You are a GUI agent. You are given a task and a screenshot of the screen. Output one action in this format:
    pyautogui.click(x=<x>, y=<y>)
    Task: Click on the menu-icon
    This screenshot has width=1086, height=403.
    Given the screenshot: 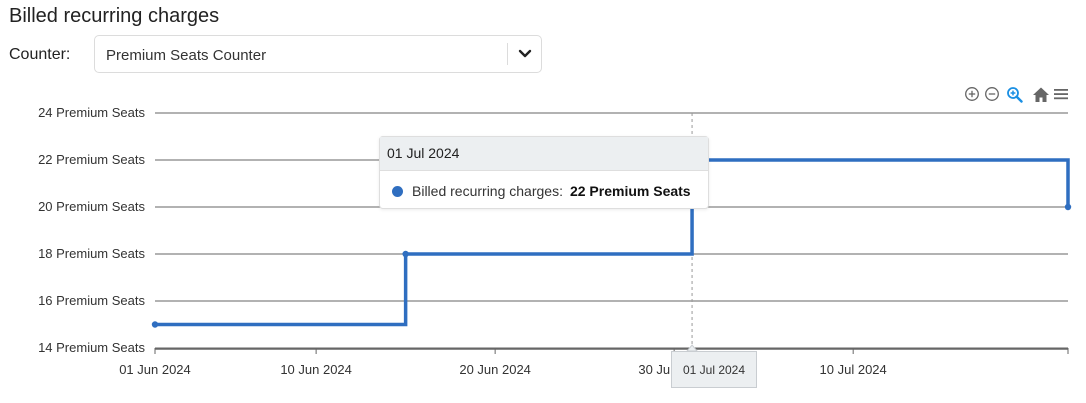 What is the action you would take?
    pyautogui.click(x=1061, y=94)
    